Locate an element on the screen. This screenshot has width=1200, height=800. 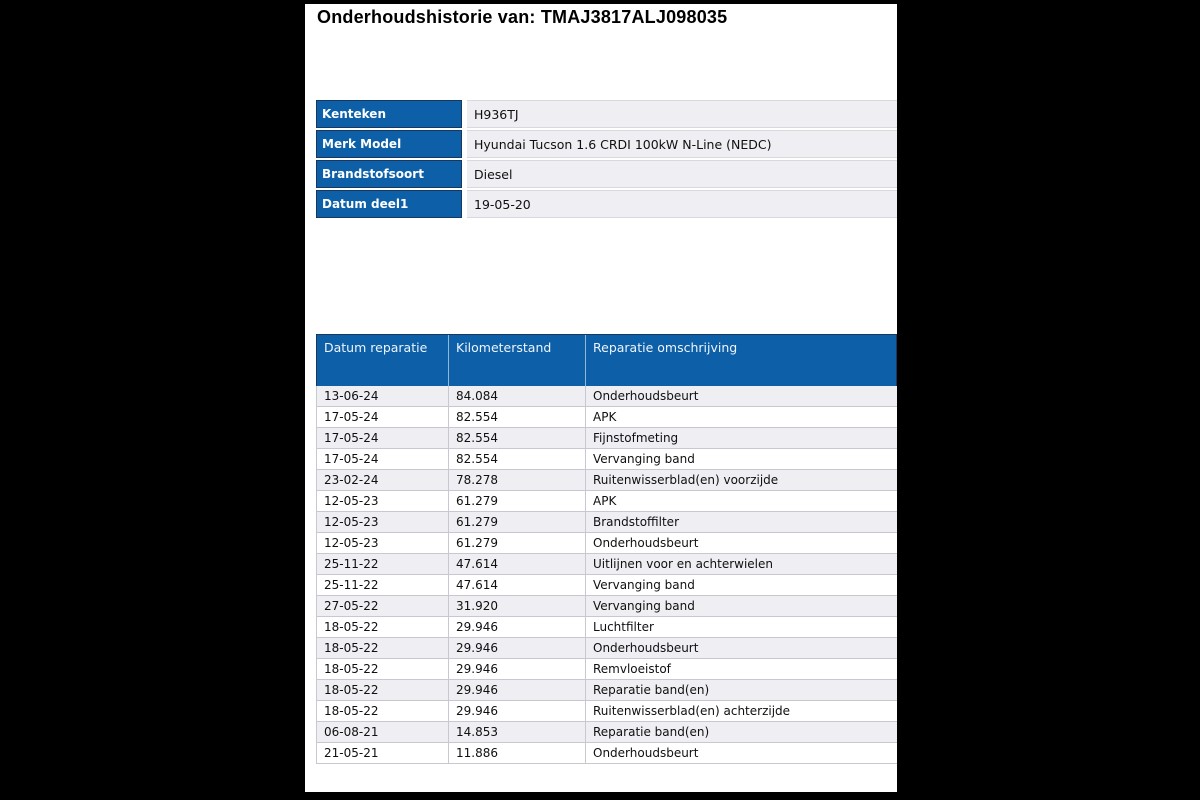
cell-datum-reparatie: 13-06-24 is located at coordinates (383, 396).